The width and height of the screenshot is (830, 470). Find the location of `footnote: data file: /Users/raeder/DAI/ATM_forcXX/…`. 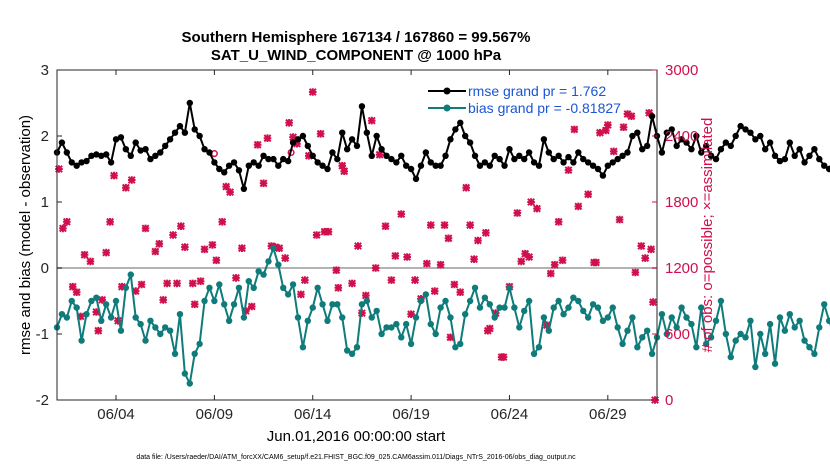

footnote: data file: /Users/raeder/DAI/ATM_forcXX/… is located at coordinates (356, 457).